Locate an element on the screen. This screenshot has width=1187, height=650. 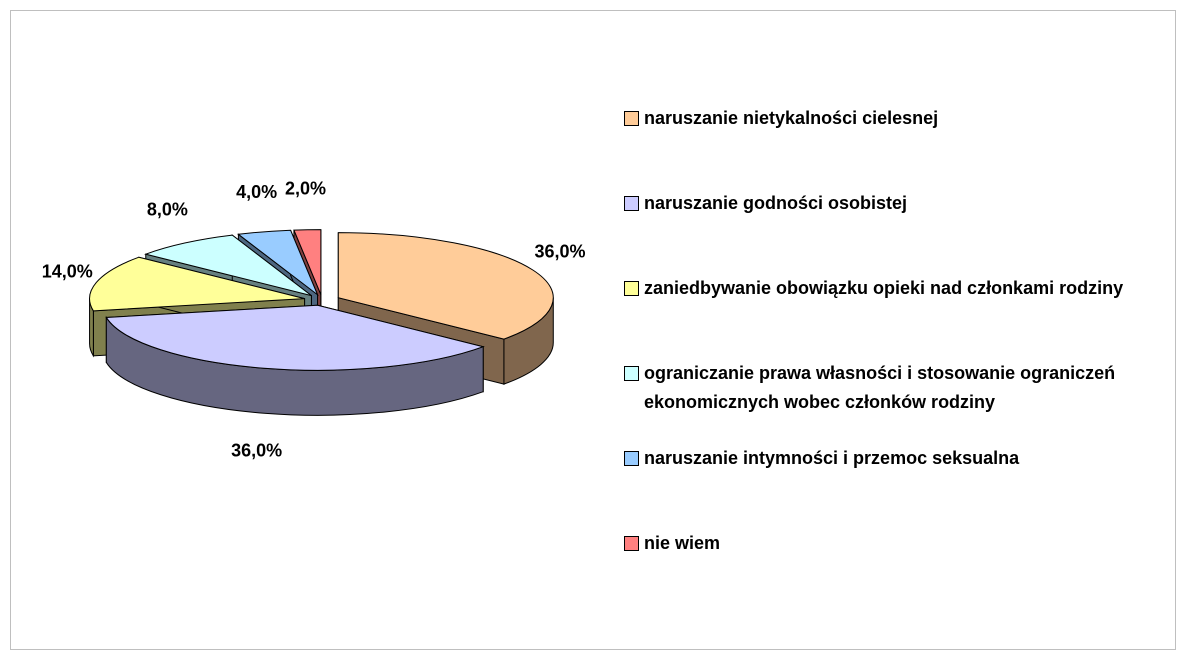
legend-label: nie wiem is located at coordinates (682, 543).